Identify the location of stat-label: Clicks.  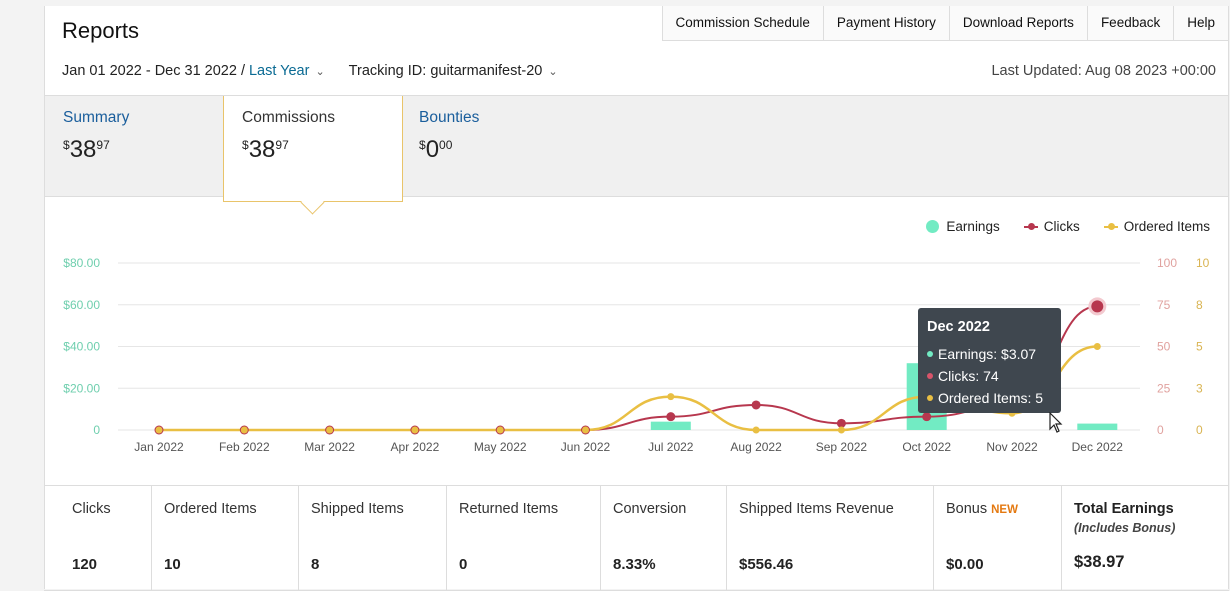
(91, 509).